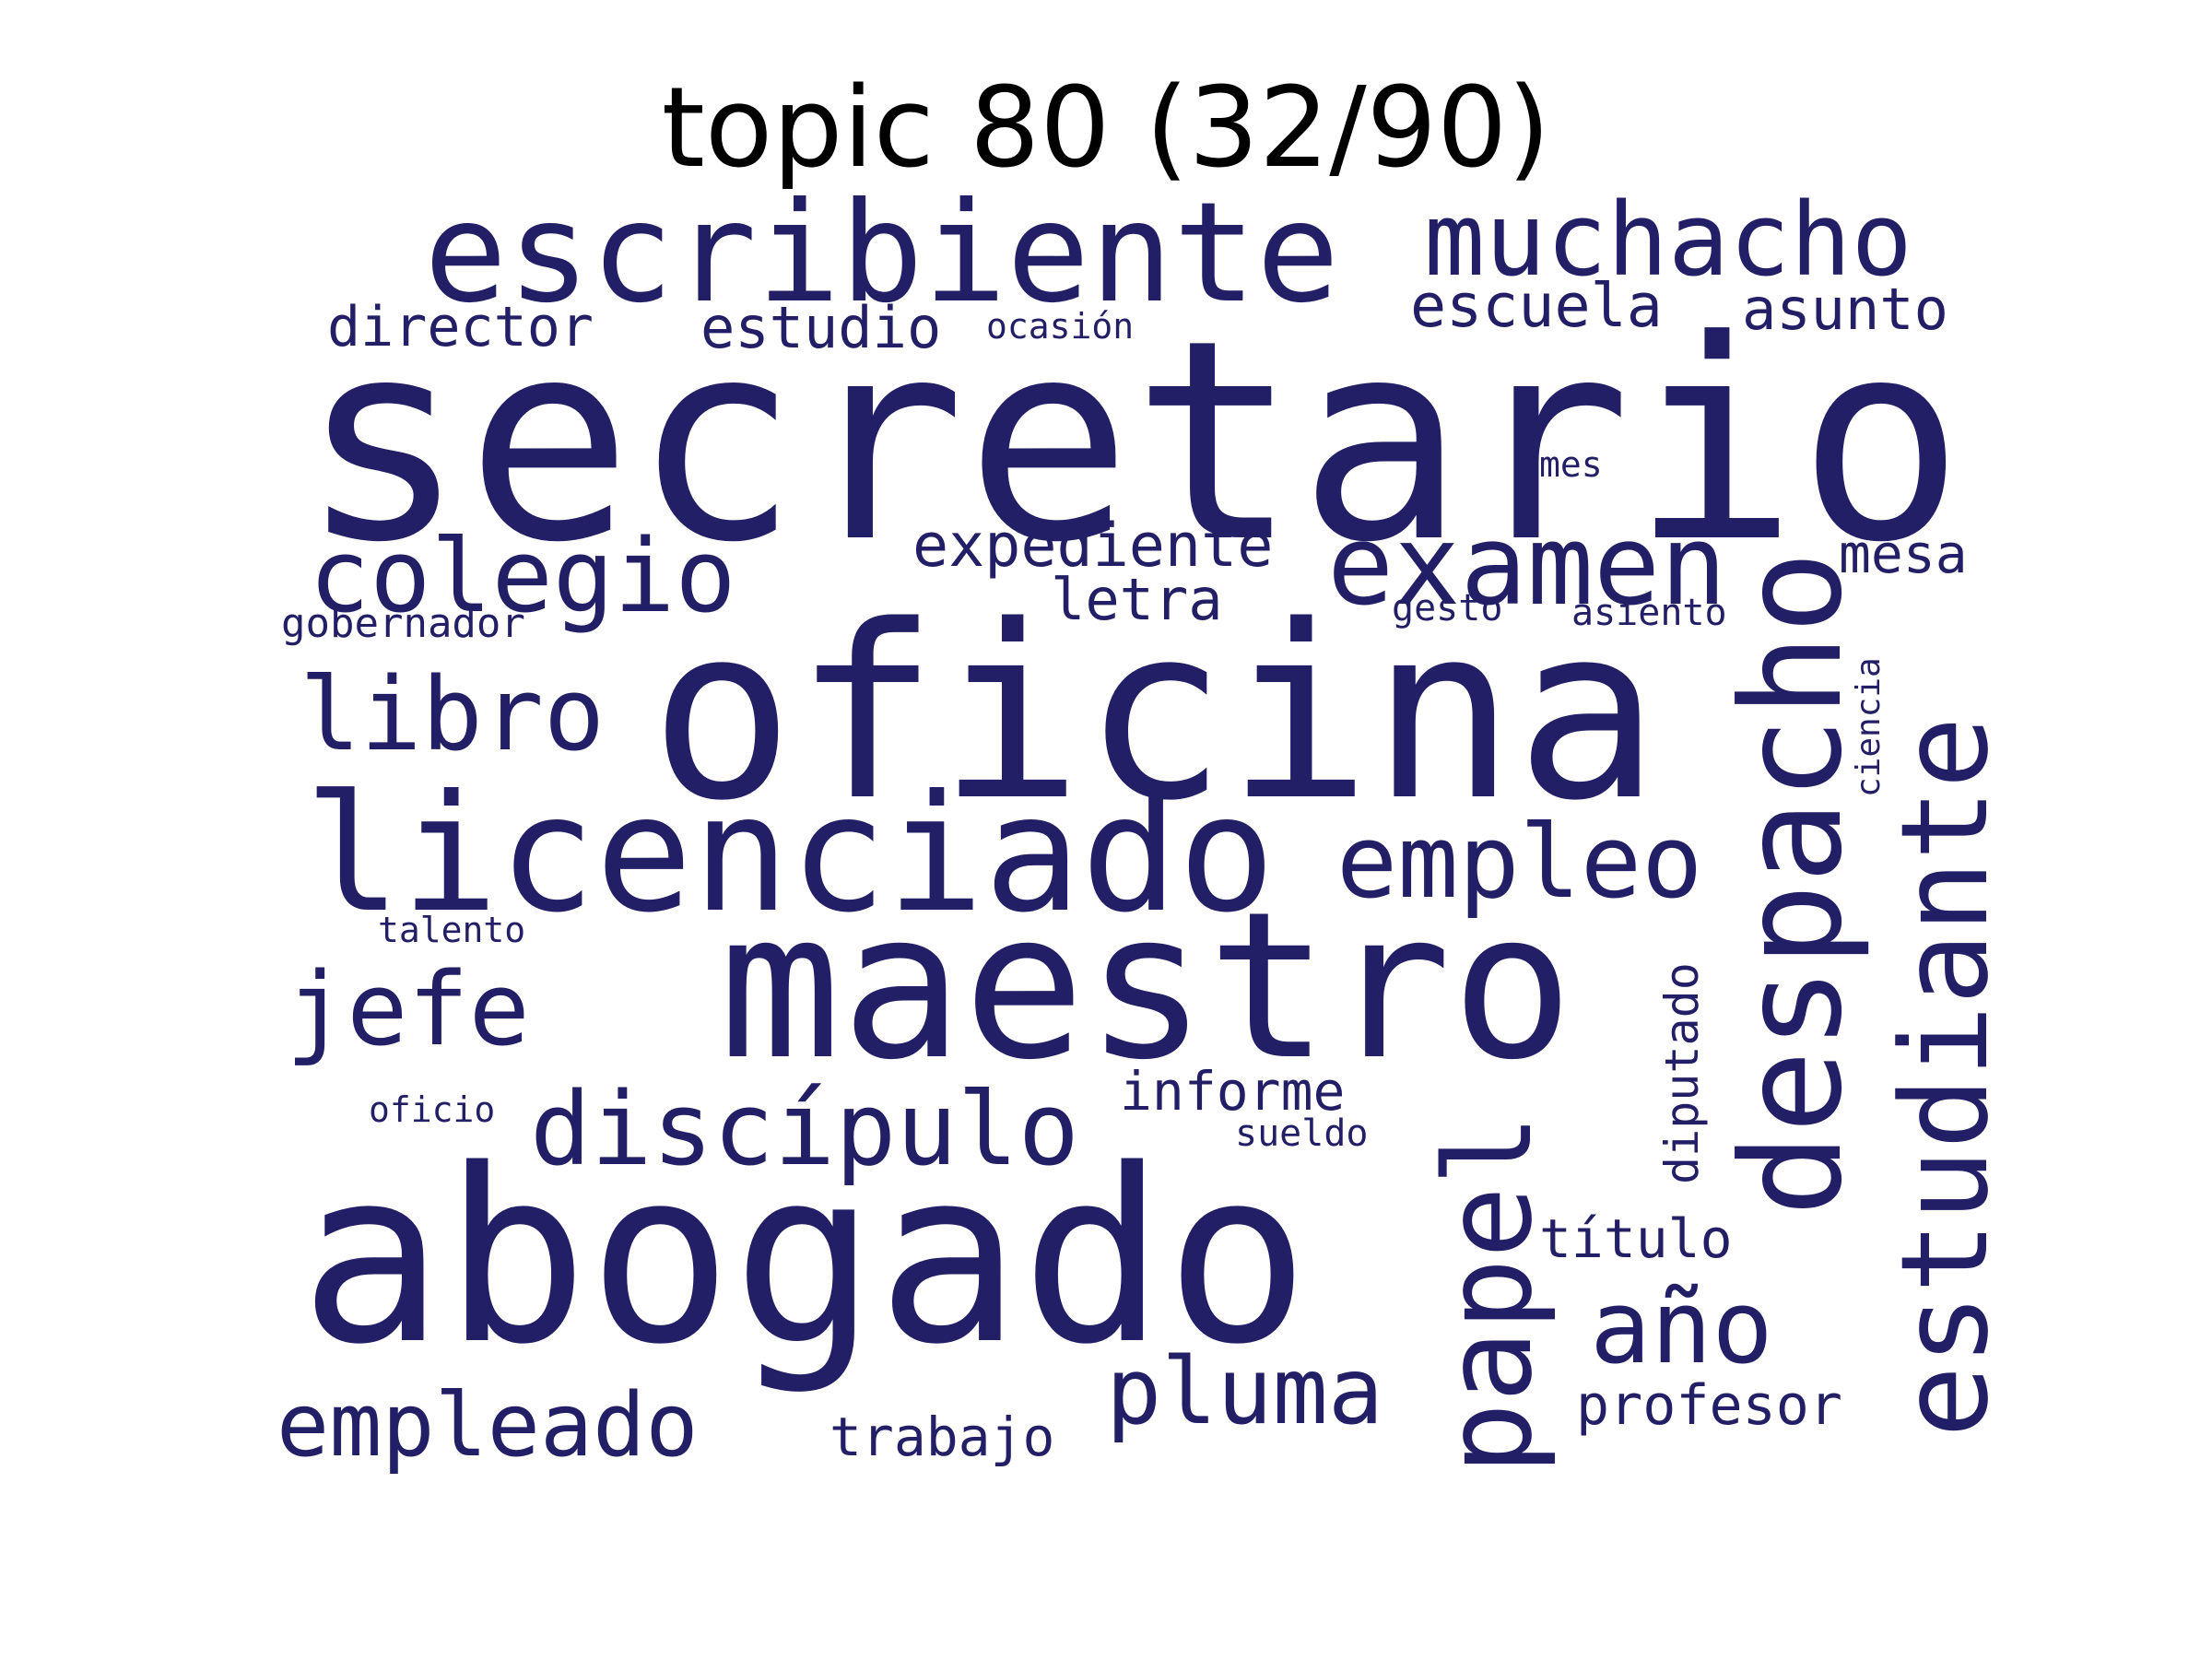  What do you see at coordinates (790, 854) in the screenshot?
I see `cloud-word: licenciado` at bounding box center [790, 854].